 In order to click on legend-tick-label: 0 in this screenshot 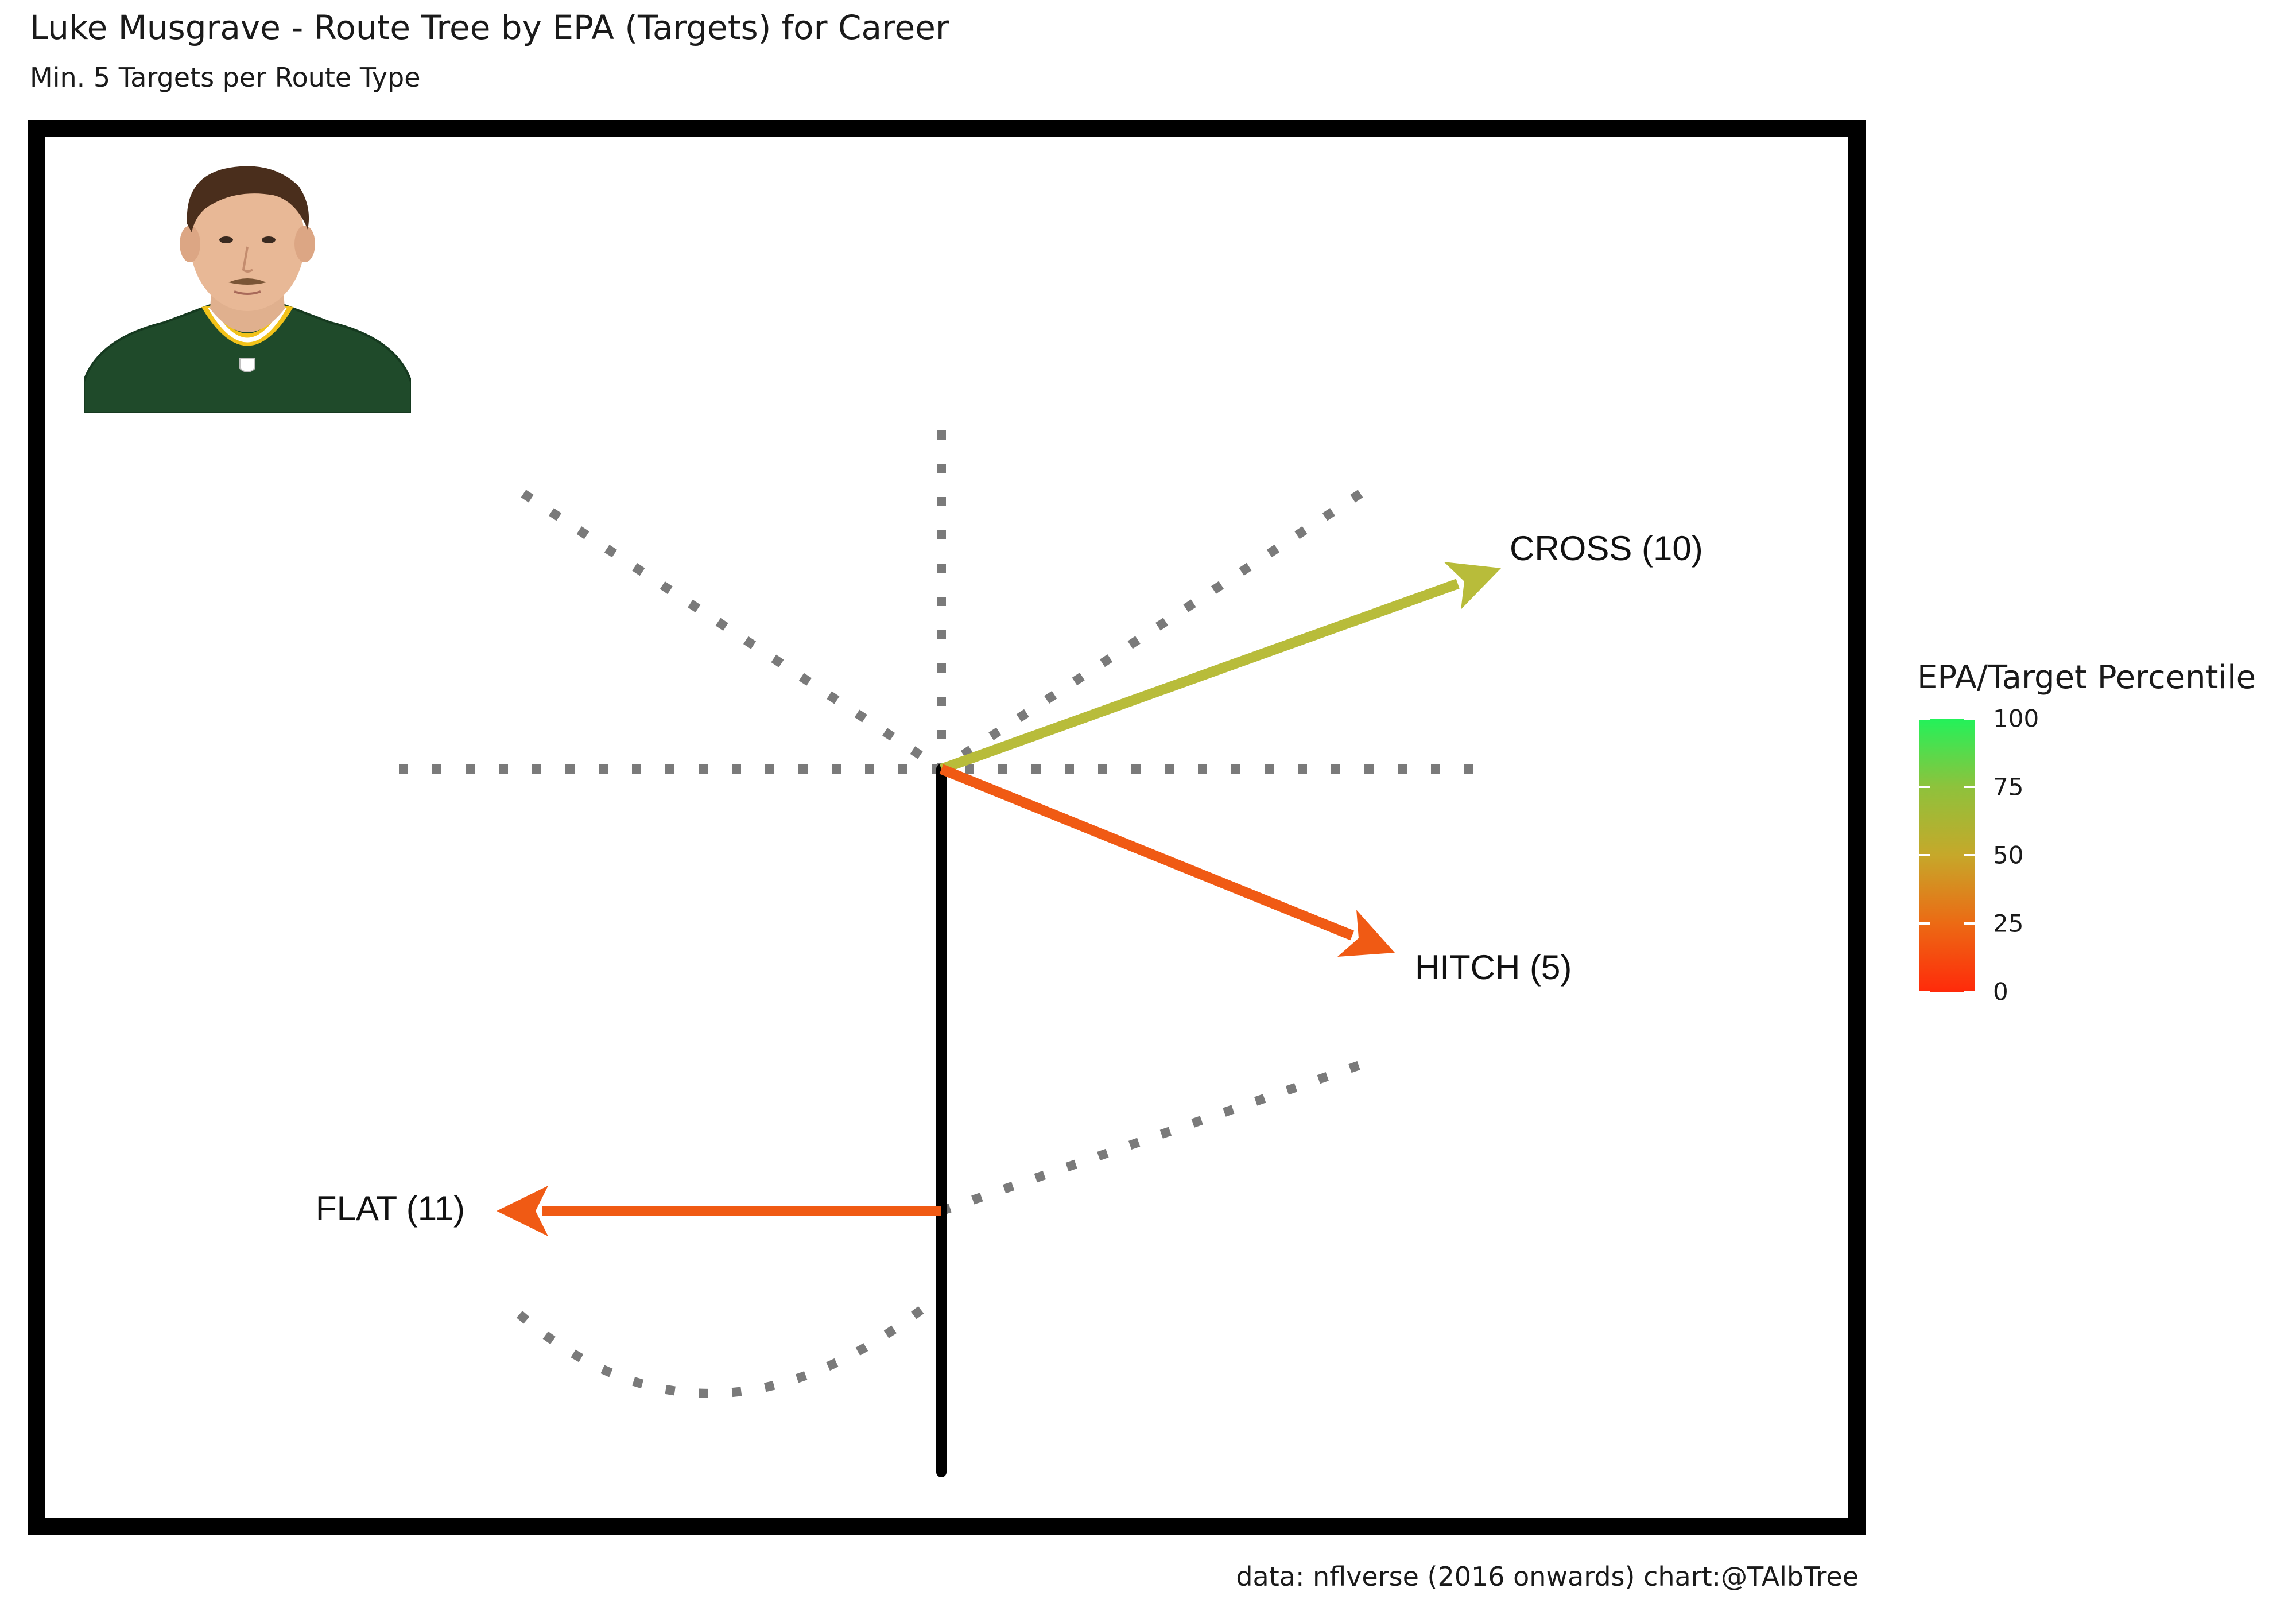, I will do `click(2000, 992)`.